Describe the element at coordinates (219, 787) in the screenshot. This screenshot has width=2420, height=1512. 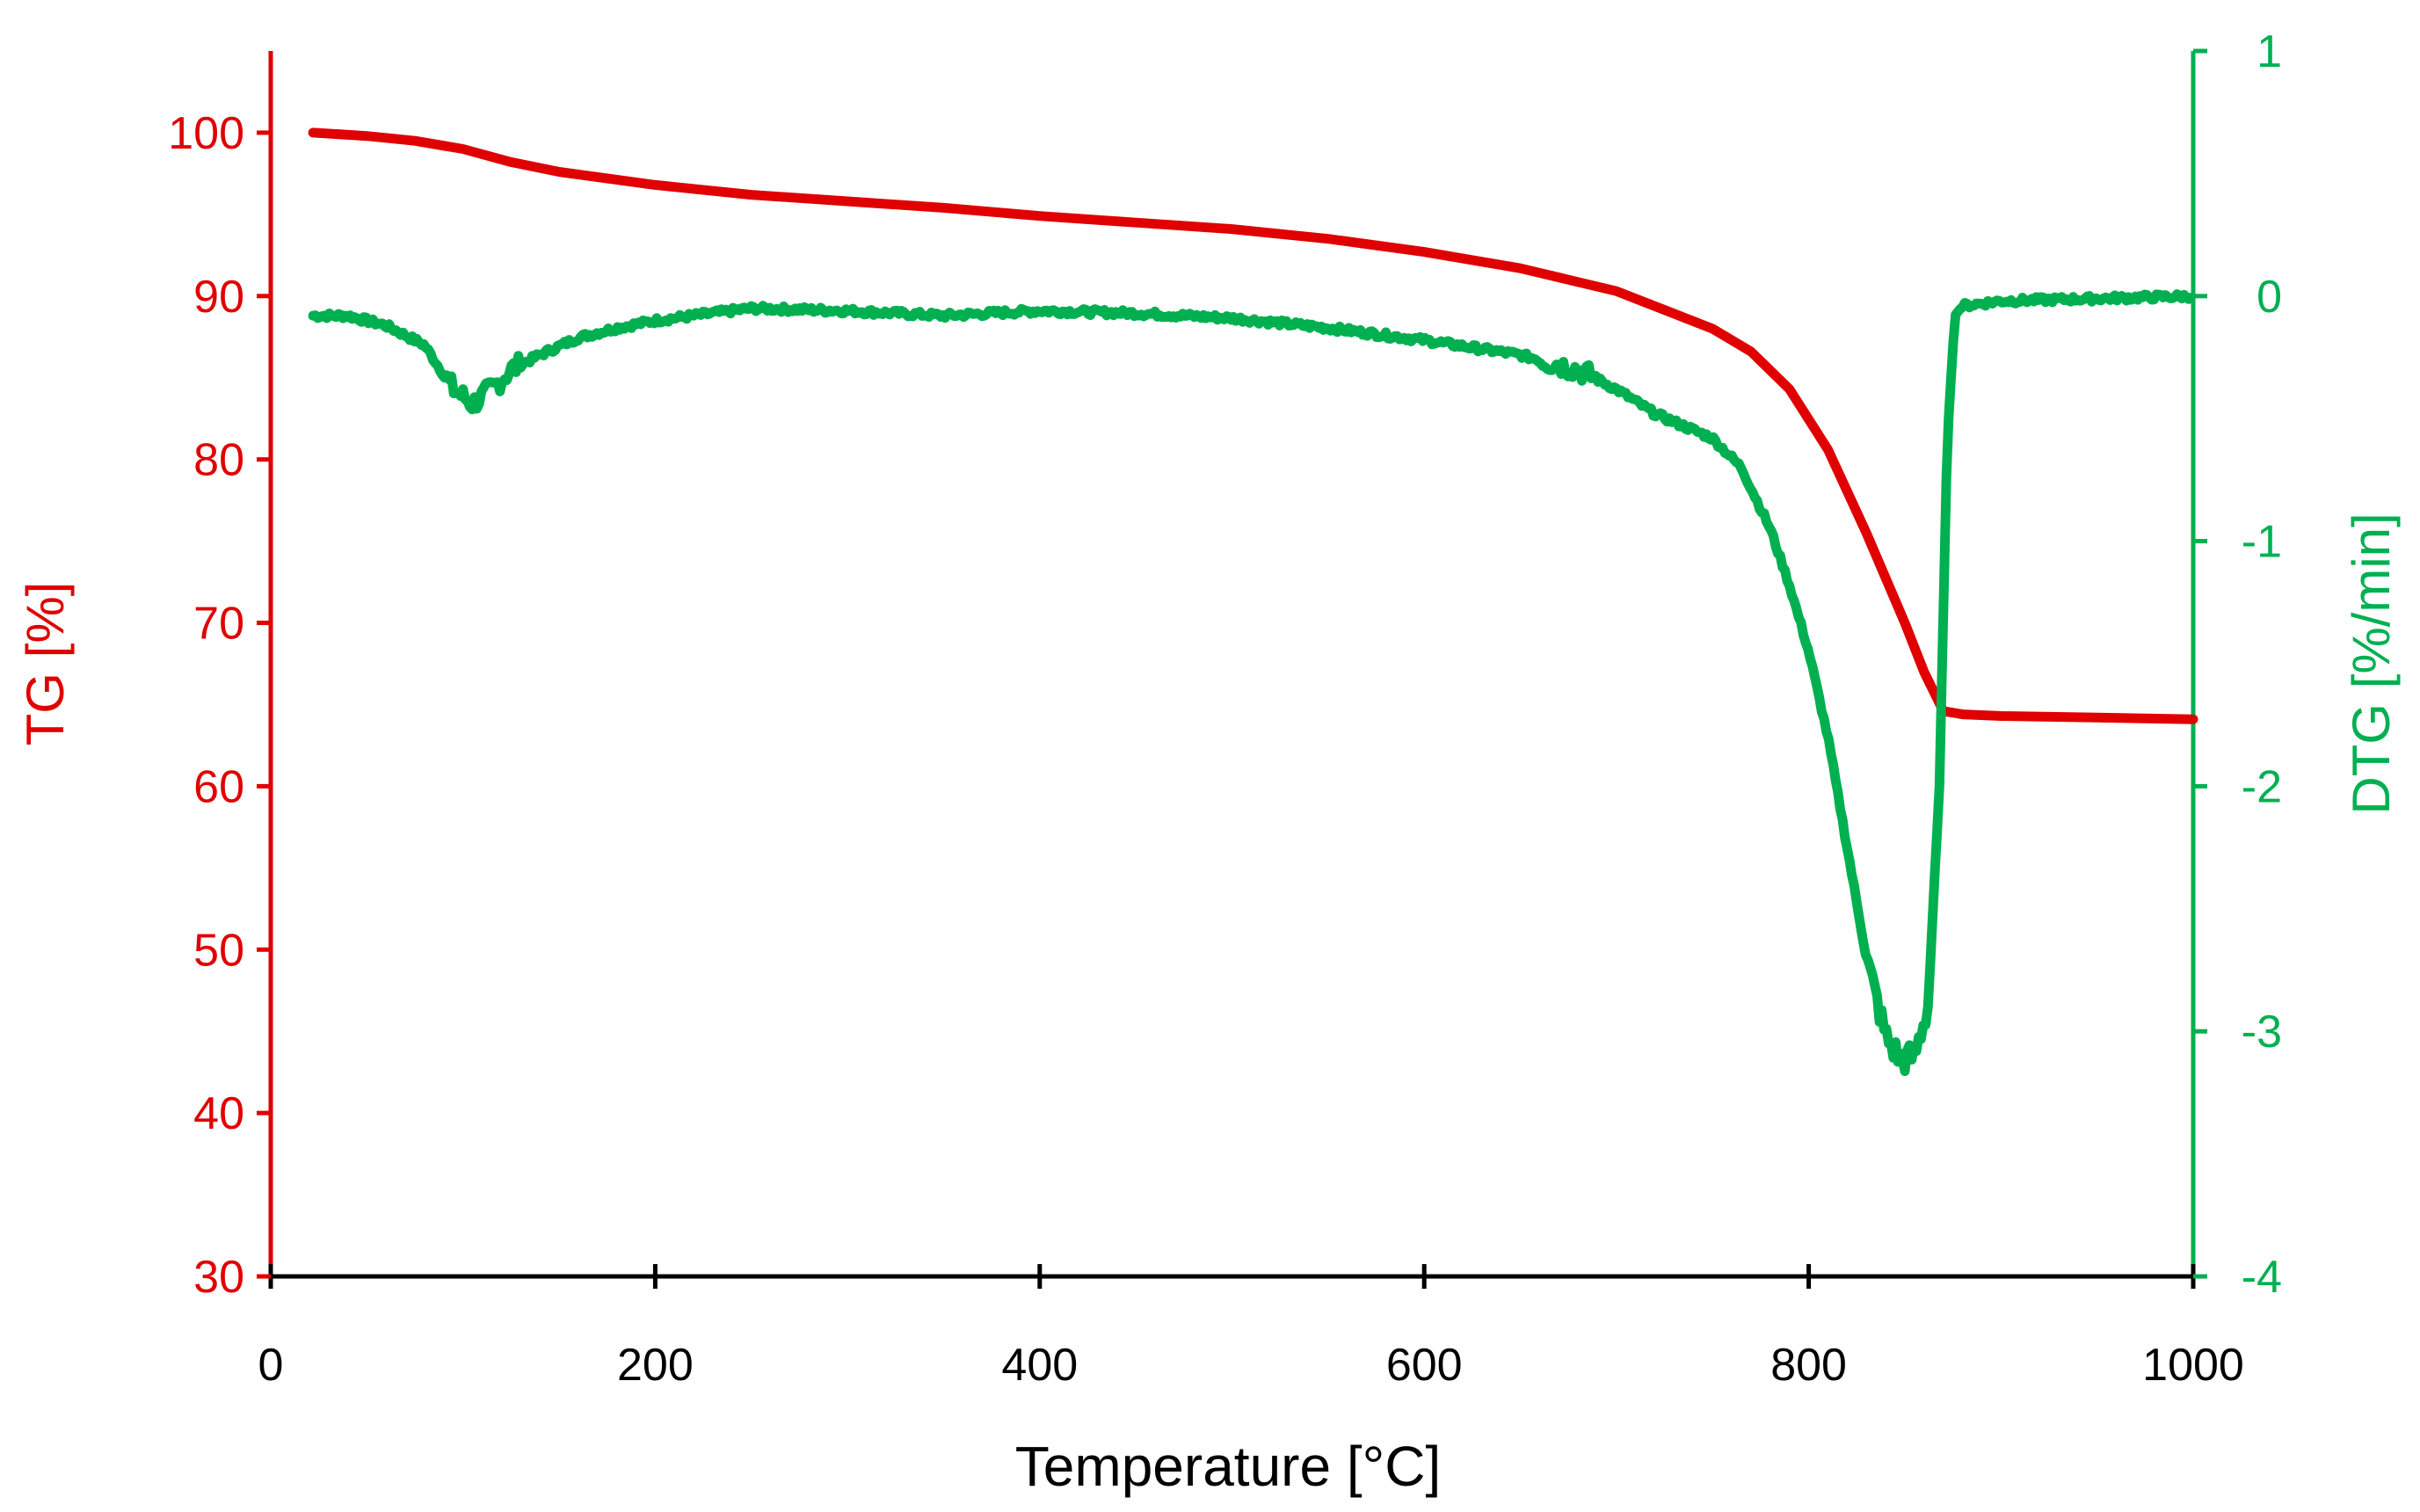
I see `y-left-tick-label: 60` at that location.